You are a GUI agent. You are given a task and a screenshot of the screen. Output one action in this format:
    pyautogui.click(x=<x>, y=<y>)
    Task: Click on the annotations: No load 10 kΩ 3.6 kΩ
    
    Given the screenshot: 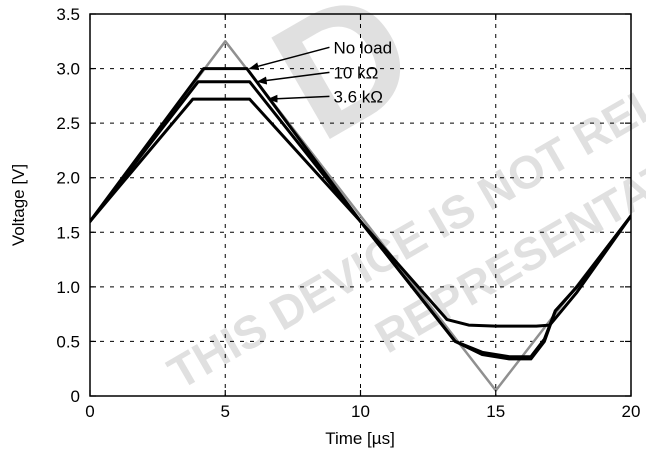 What is the action you would take?
    pyautogui.click(x=320, y=72)
    